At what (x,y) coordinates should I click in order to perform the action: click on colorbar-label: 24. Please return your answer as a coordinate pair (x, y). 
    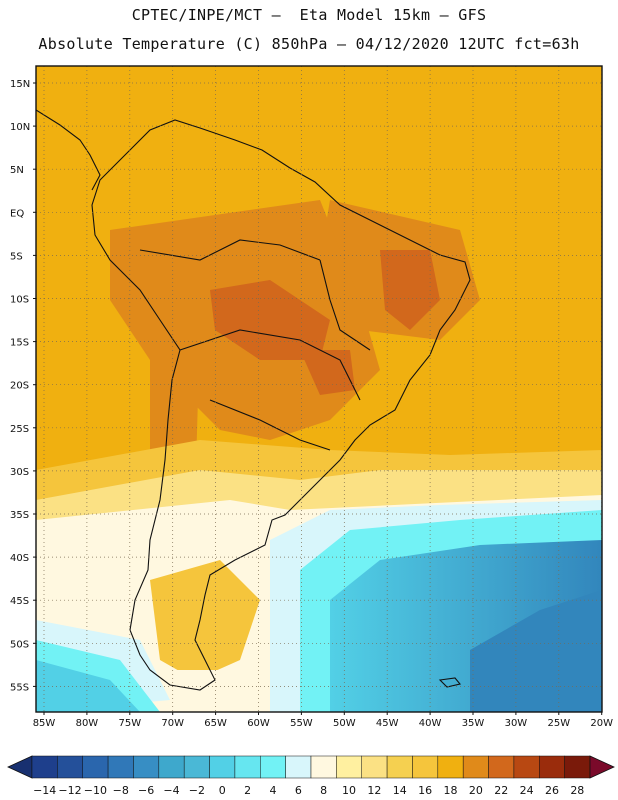
    Looking at the image, I should click on (527, 790).